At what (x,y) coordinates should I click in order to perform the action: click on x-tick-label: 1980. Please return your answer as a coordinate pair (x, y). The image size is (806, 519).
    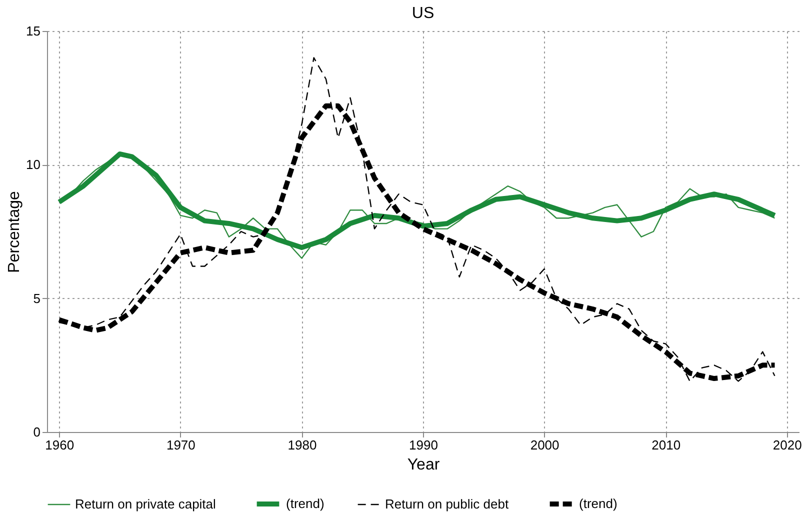
    Looking at the image, I should click on (302, 445).